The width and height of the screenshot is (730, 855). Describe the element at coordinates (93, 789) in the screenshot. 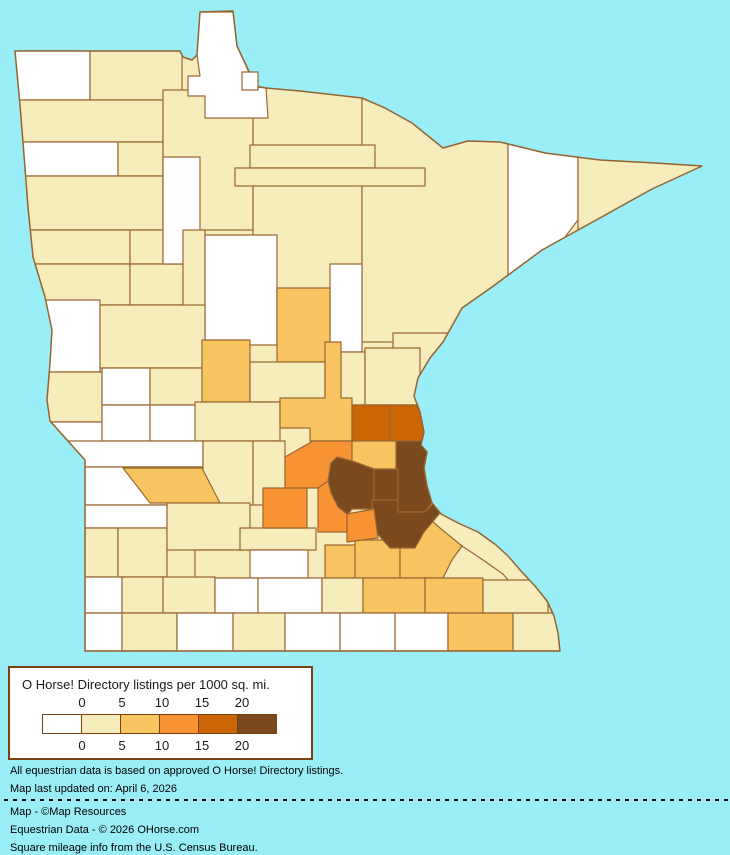

I see `footer-note-updated: Map last updated on: April 6, 2026` at that location.